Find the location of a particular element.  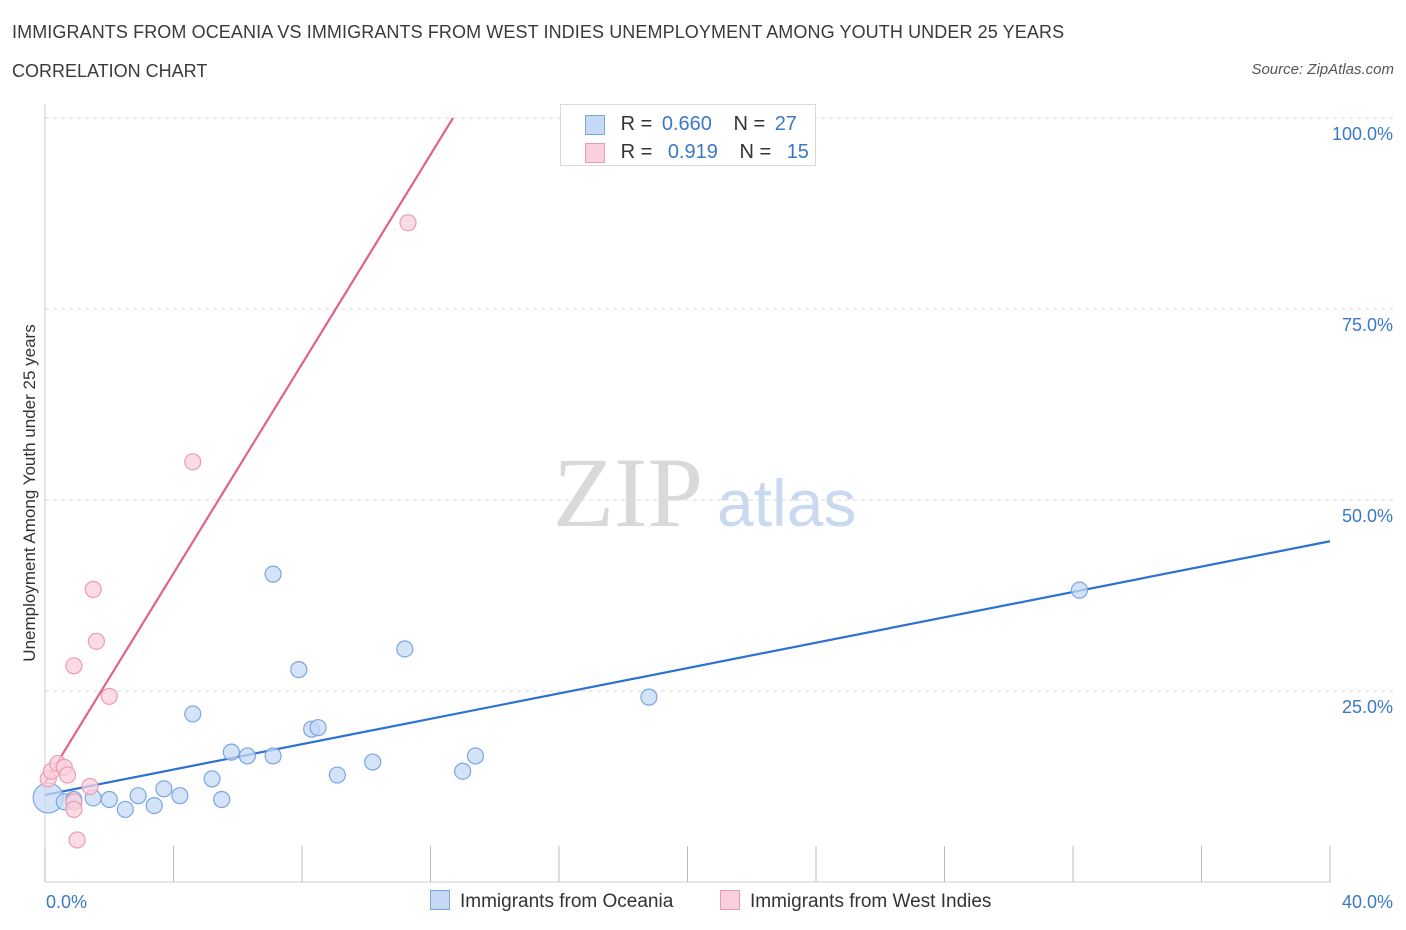

y-tick-label: 50.0% is located at coordinates (1367, 516).